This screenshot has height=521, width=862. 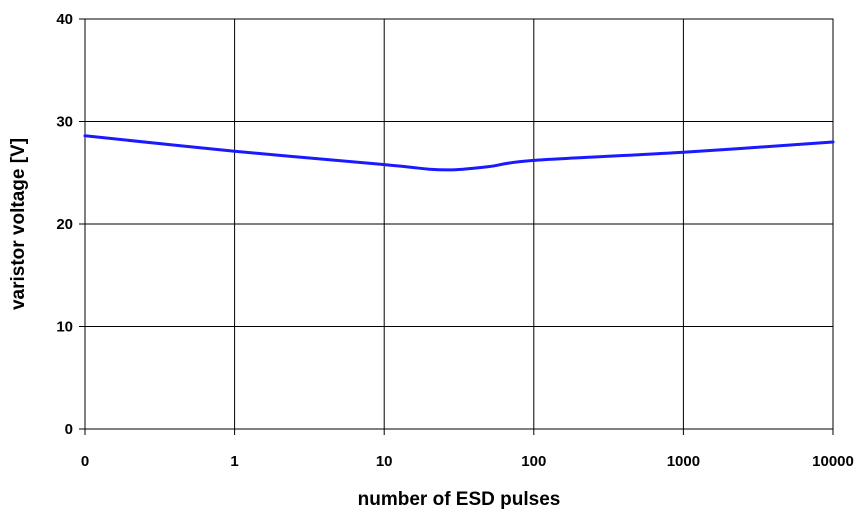 I want to click on x-axis-tick-labels: 0 1 10 100 1000 10000, so click(x=467, y=461).